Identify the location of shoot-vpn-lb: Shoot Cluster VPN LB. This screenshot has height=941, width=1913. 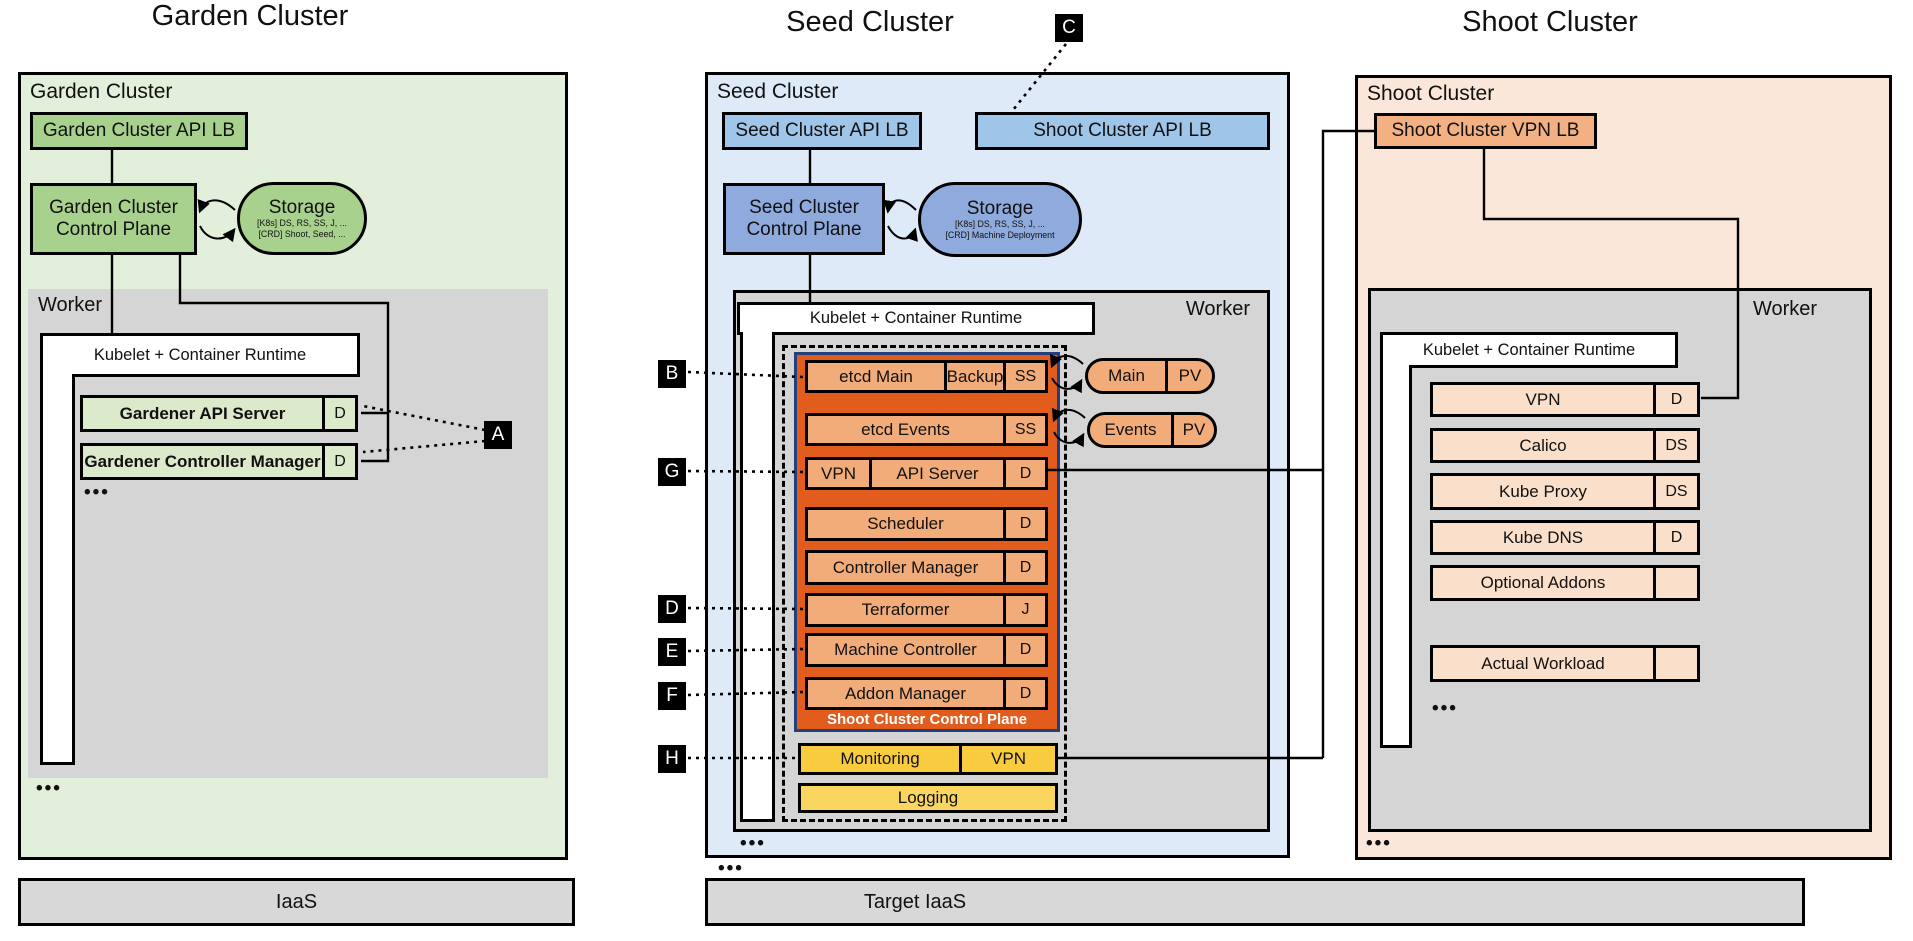
(1485, 131).